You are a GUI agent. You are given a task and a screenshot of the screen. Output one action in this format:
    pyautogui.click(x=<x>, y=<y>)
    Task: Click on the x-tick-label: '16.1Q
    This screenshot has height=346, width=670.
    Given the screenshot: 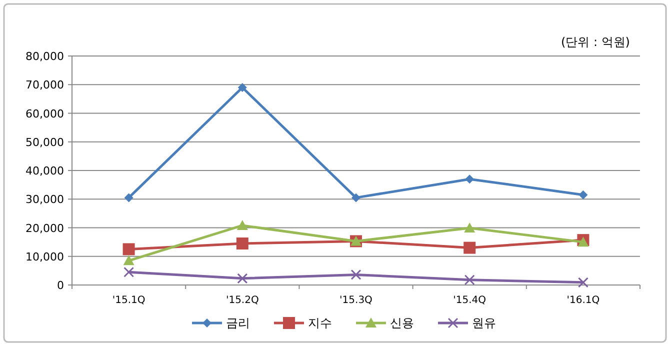 What is the action you would take?
    pyautogui.click(x=583, y=300)
    